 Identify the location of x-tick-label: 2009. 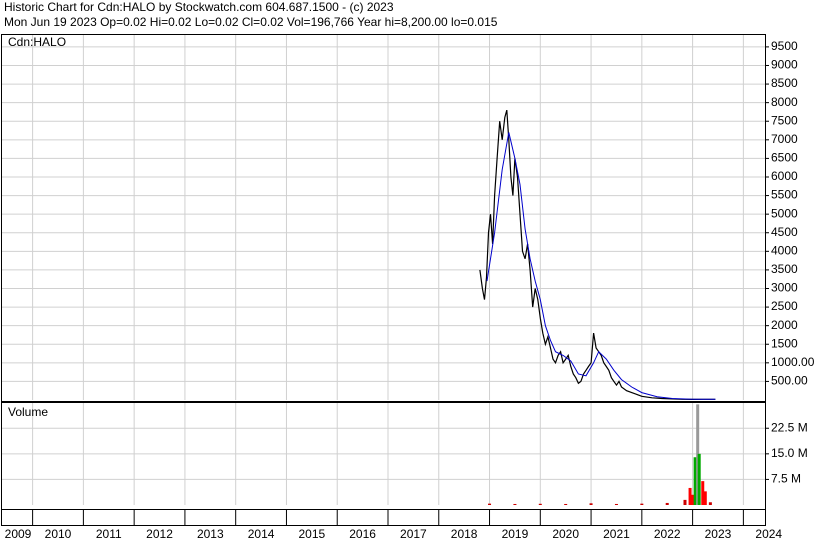
(18, 534).